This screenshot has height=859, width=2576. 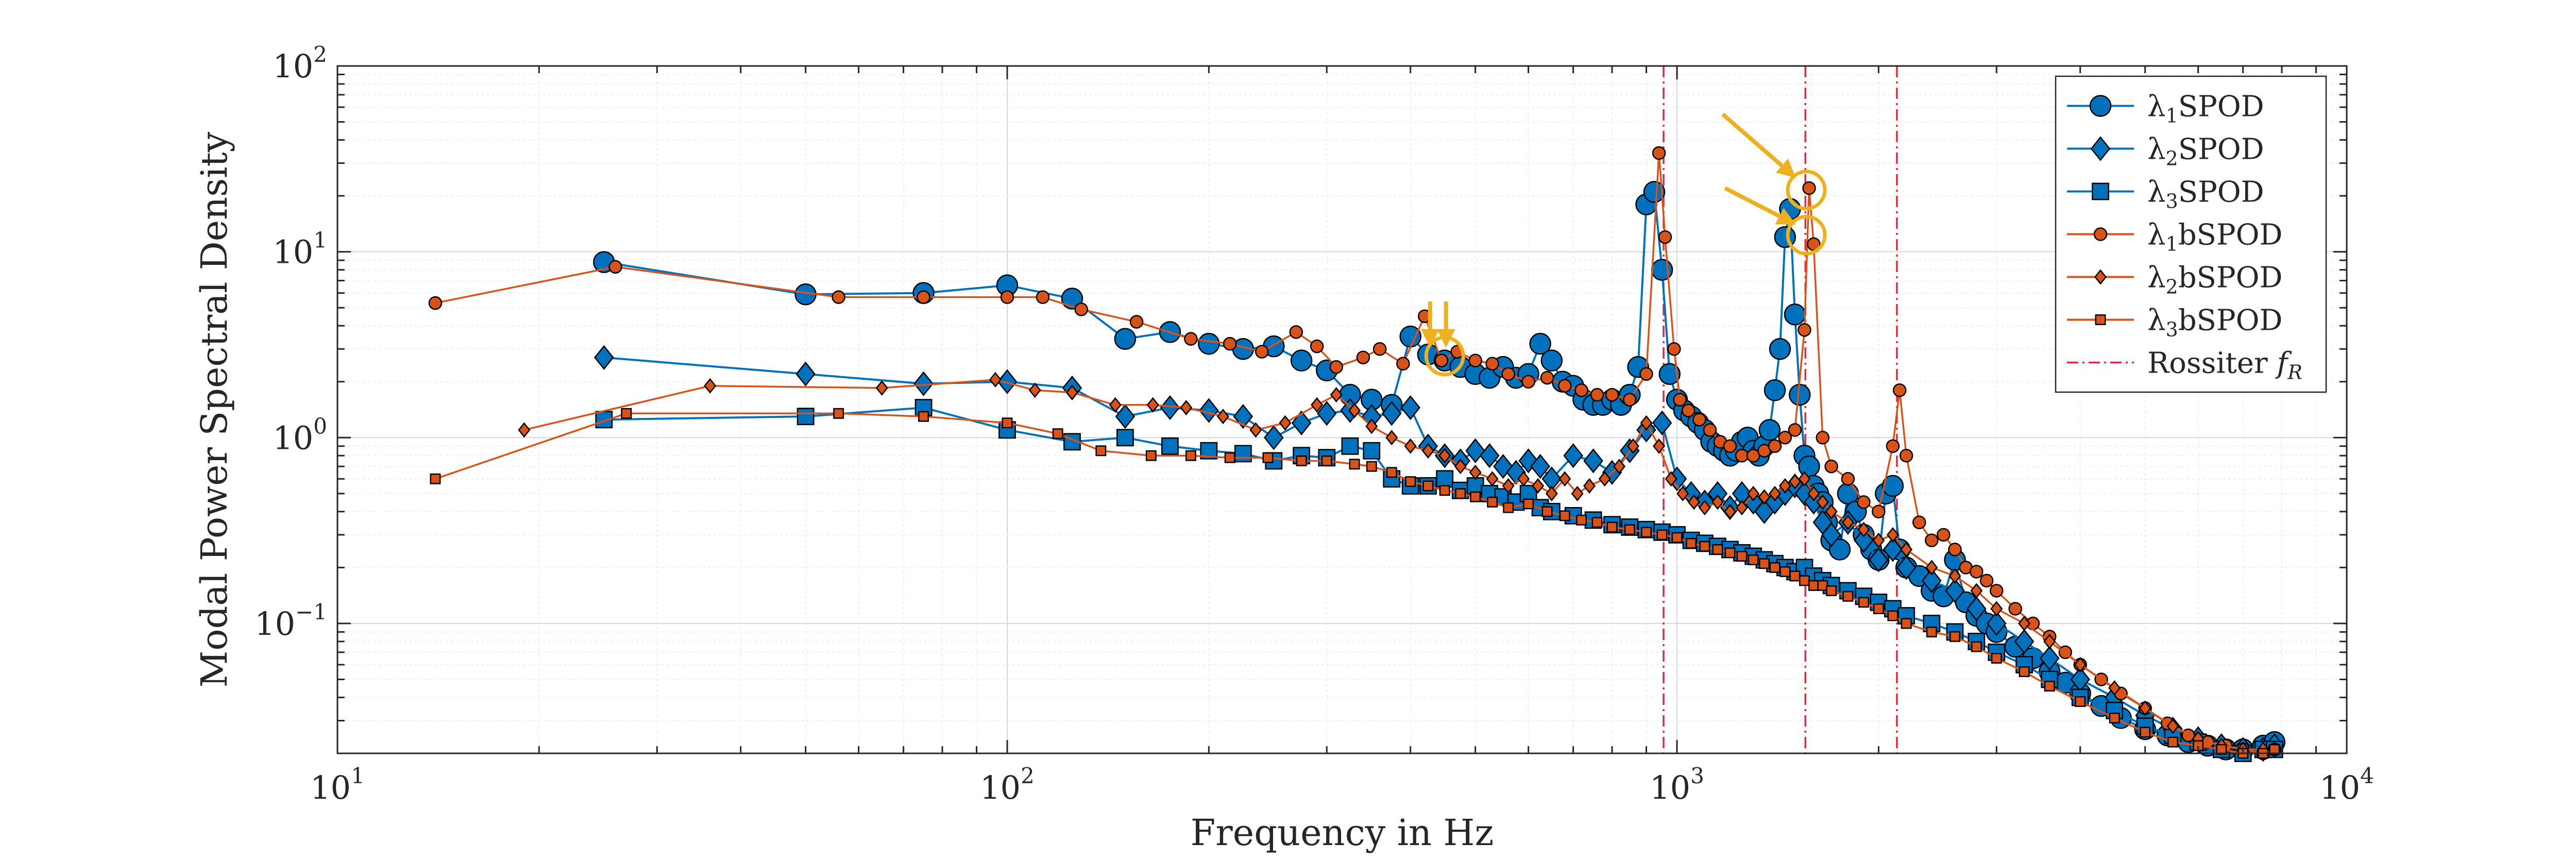 I want to click on legend-label: λ2bSPOD, so click(x=2214, y=279).